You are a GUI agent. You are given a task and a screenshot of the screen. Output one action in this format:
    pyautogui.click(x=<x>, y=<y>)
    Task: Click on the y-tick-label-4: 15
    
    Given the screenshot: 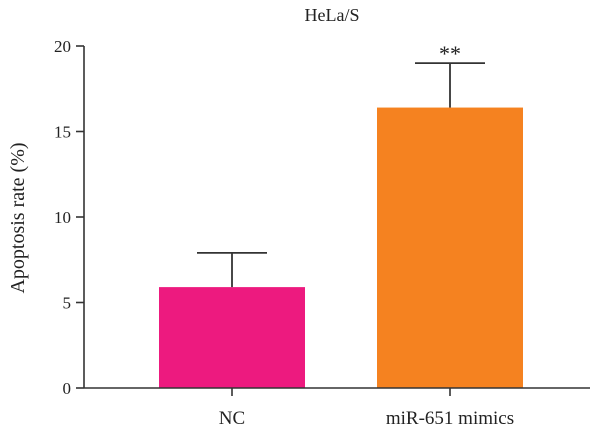 What is the action you would take?
    pyautogui.click(x=62, y=132)
    